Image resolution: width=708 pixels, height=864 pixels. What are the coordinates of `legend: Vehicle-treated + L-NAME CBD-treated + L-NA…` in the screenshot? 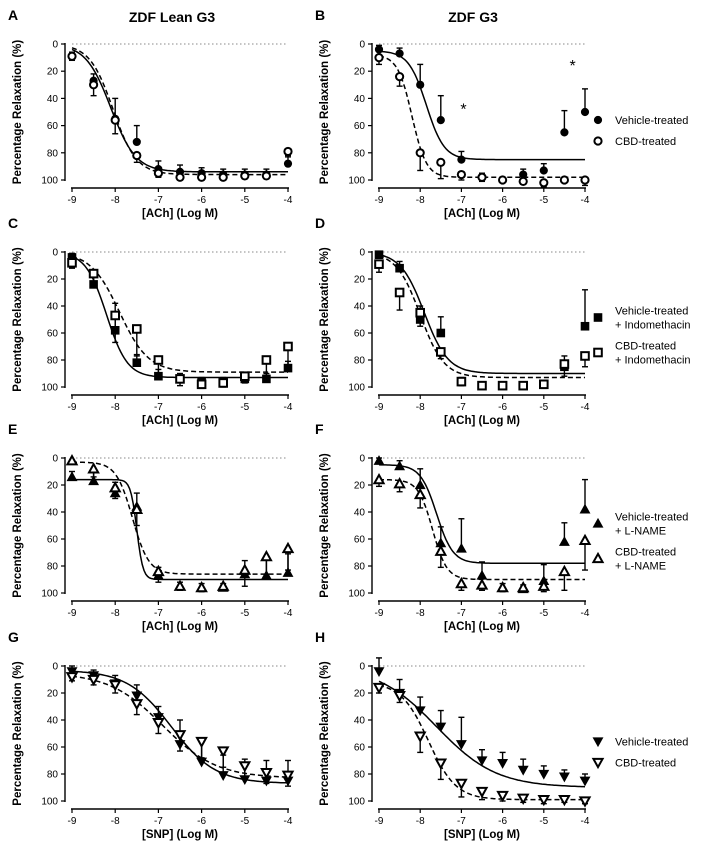 It's located at (639, 542).